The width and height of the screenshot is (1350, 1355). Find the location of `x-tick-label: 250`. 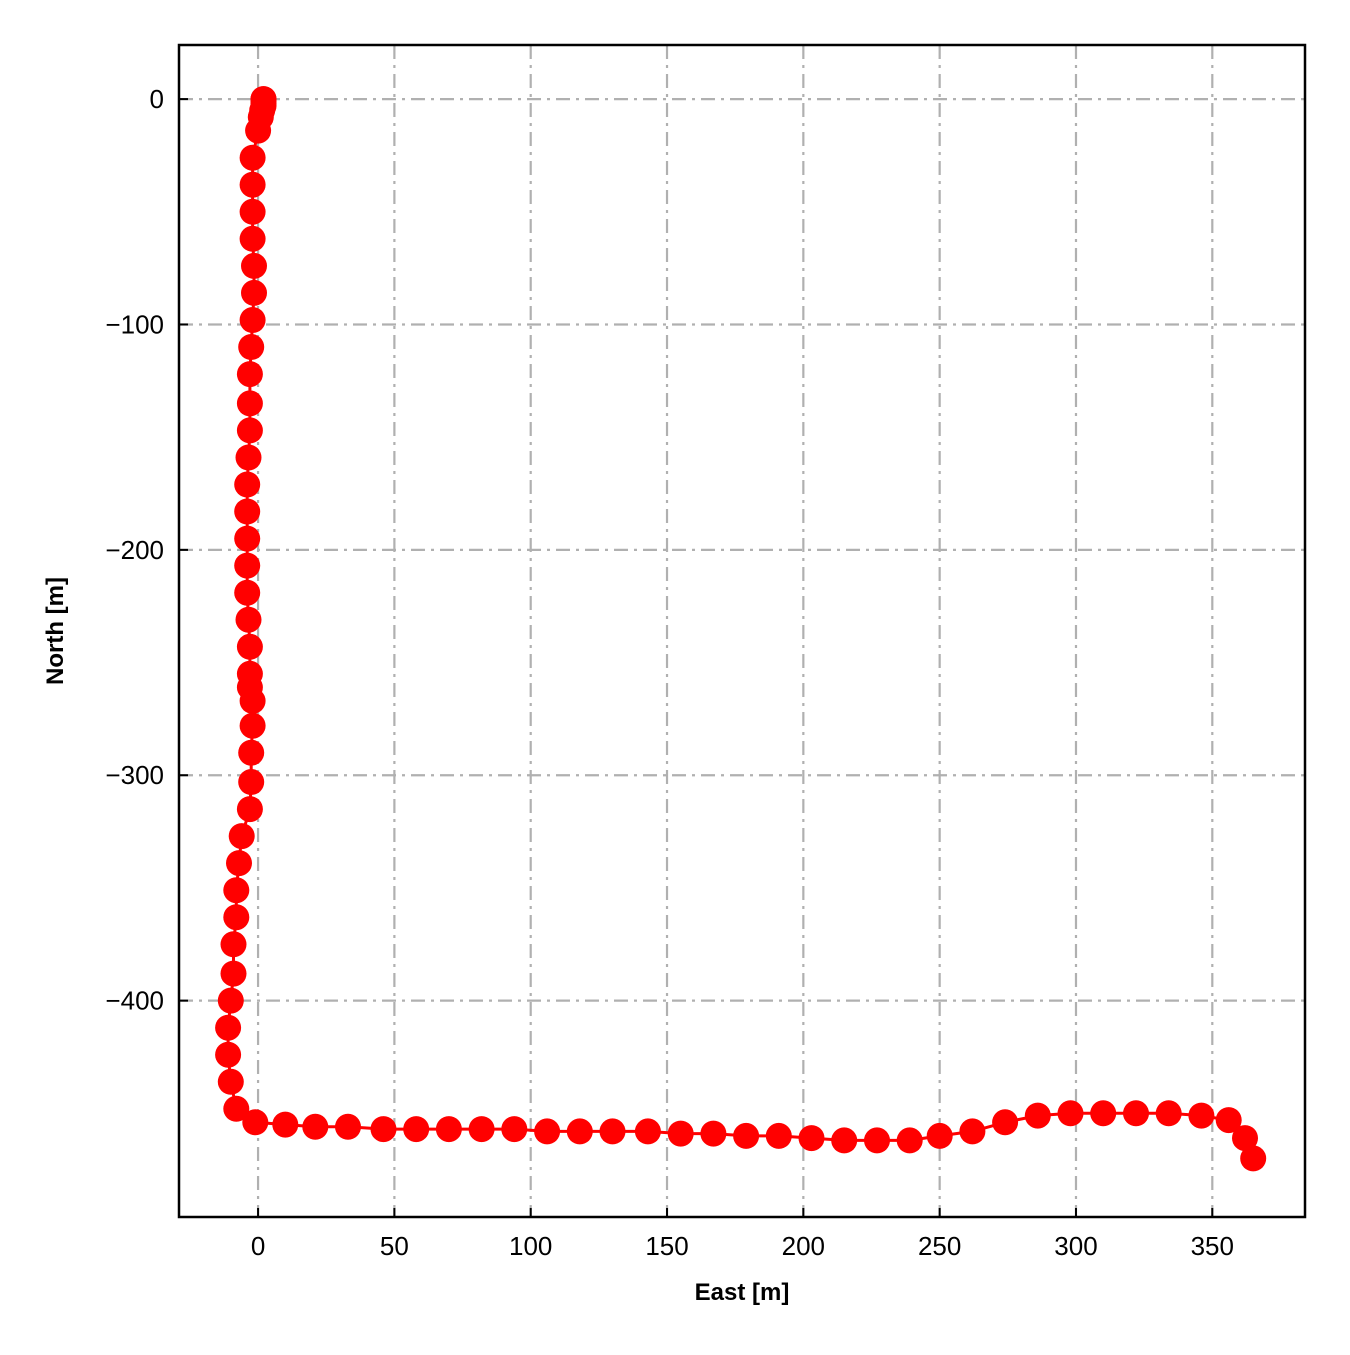

x-tick-label: 250 is located at coordinates (939, 1246).